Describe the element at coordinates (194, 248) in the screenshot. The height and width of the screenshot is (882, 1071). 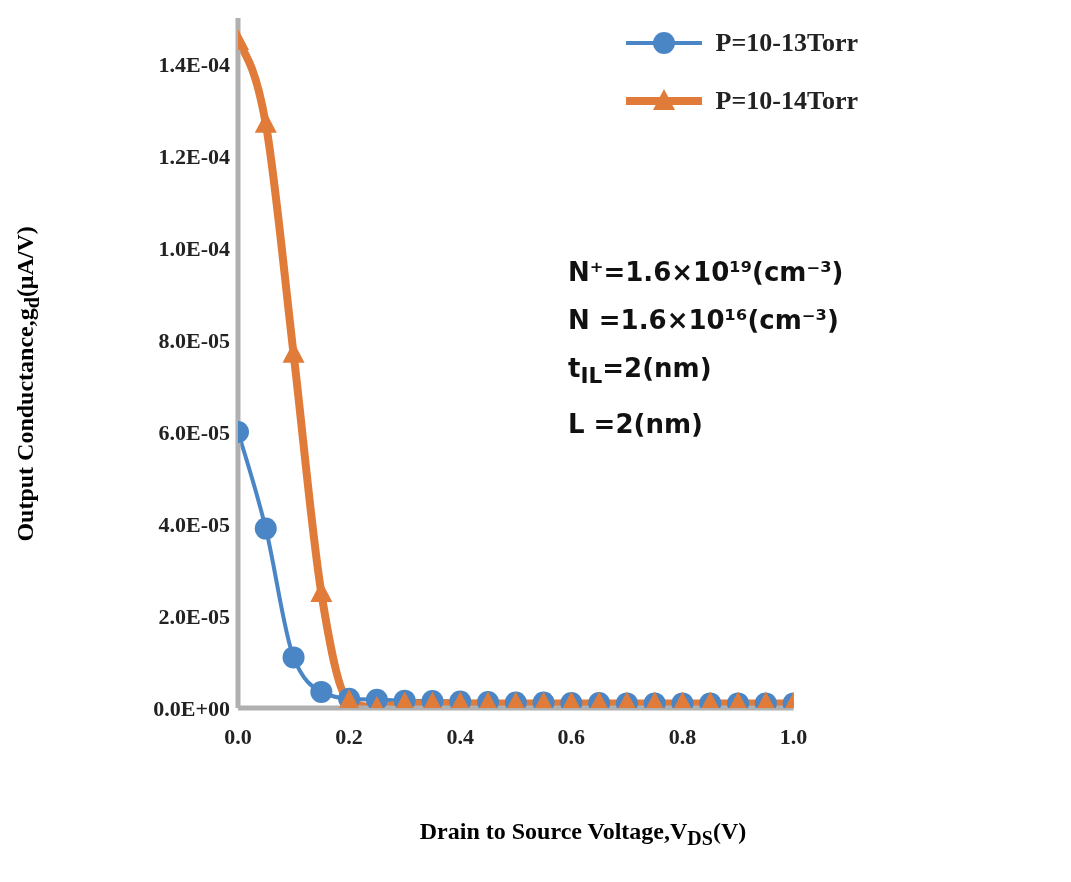
I see `y-tick-label: 1.0E-04` at that location.